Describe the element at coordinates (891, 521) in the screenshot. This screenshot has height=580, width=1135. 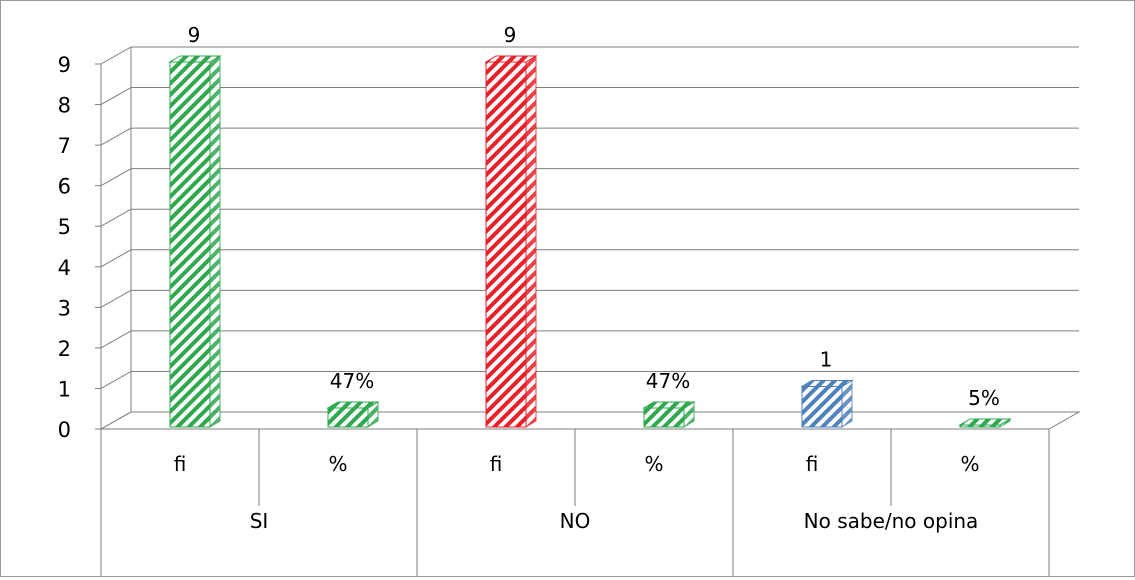
I see `group-label: No sabe/no opina` at that location.